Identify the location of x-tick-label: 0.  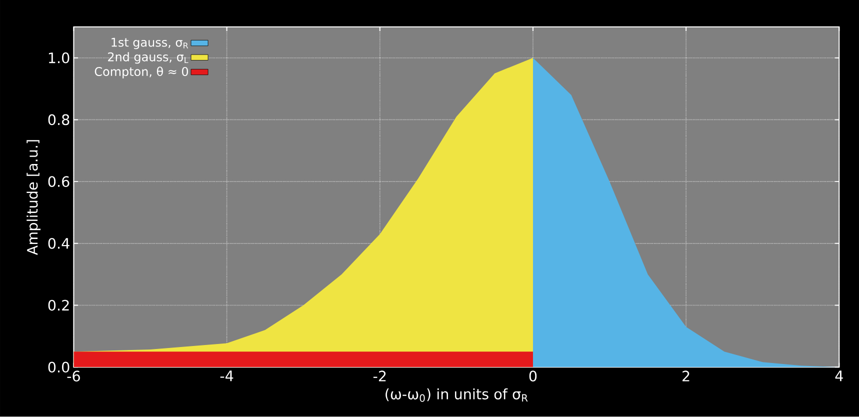
(533, 376).